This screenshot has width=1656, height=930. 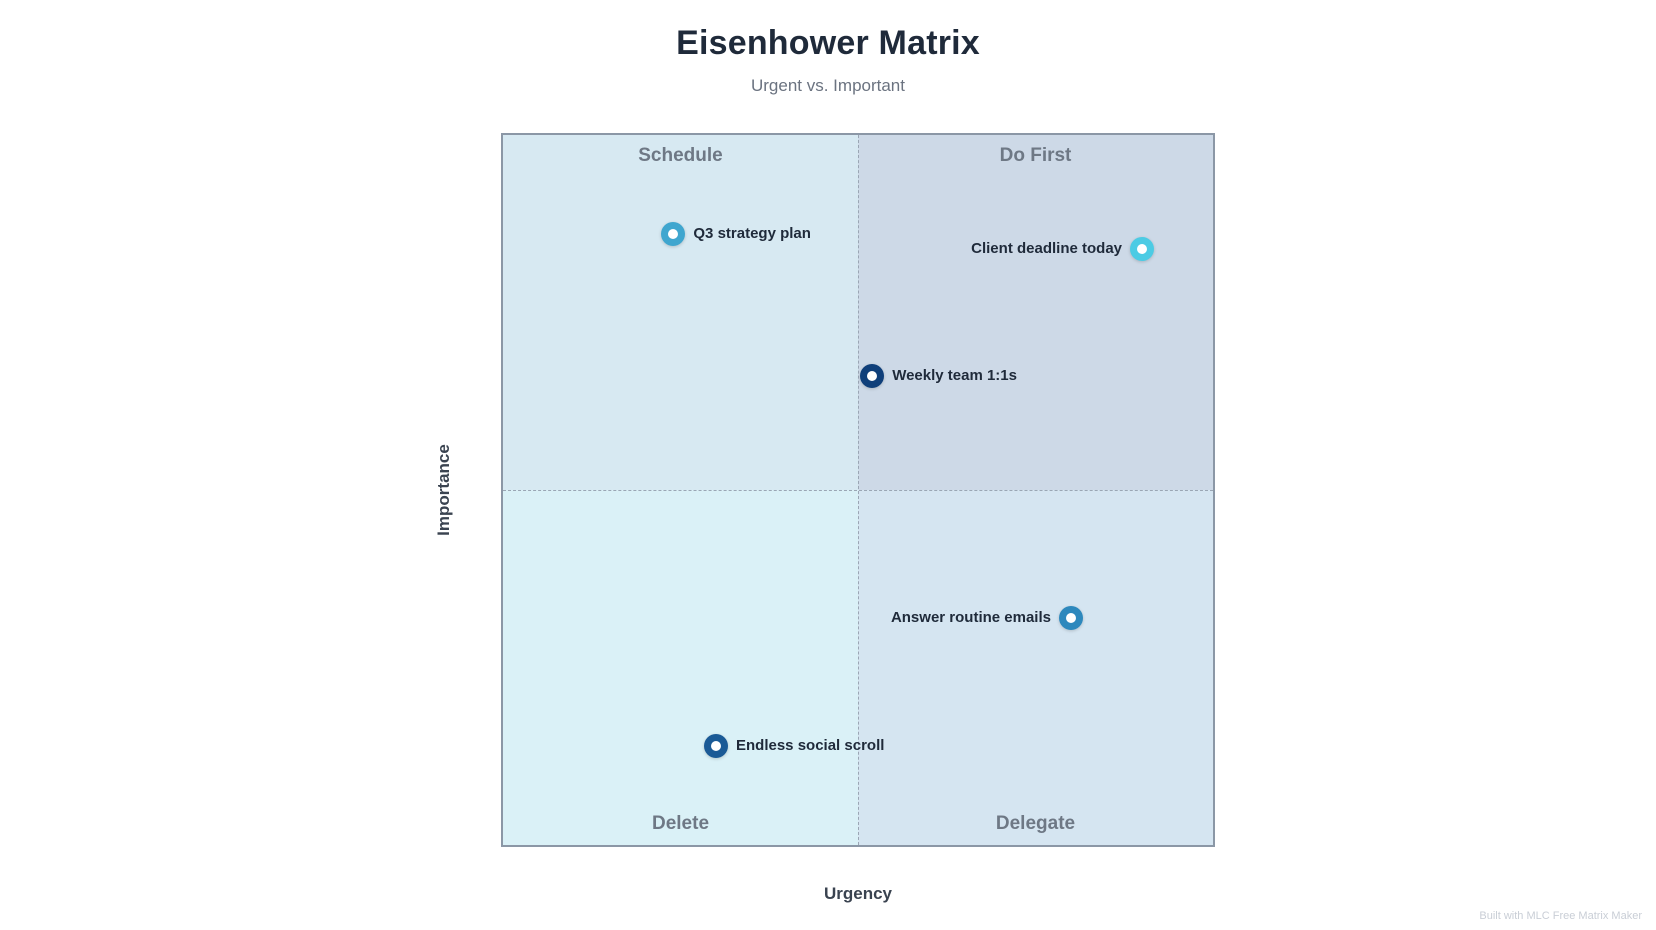 What do you see at coordinates (1035, 155) in the screenshot?
I see `quadrant-label-do-first: Do First` at bounding box center [1035, 155].